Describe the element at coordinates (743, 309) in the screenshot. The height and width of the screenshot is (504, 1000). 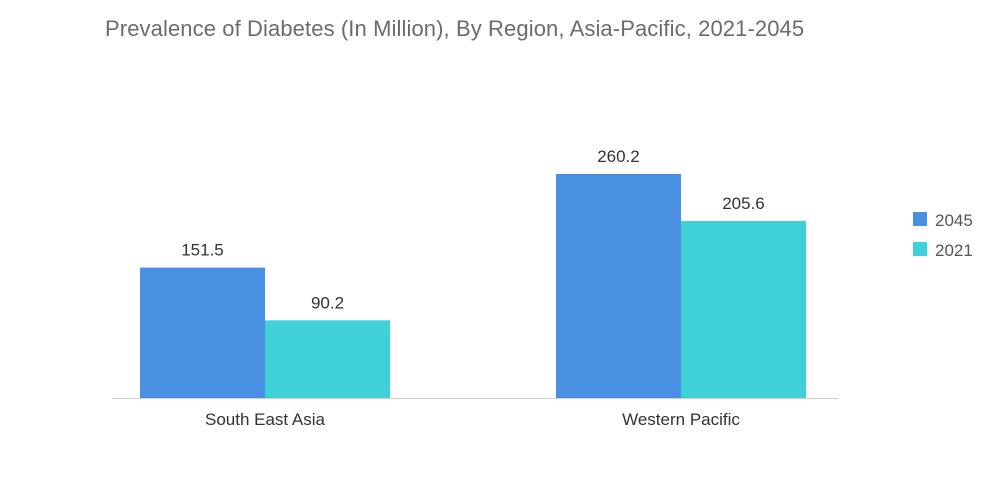
I see `bar-western-pacific-2021` at that location.